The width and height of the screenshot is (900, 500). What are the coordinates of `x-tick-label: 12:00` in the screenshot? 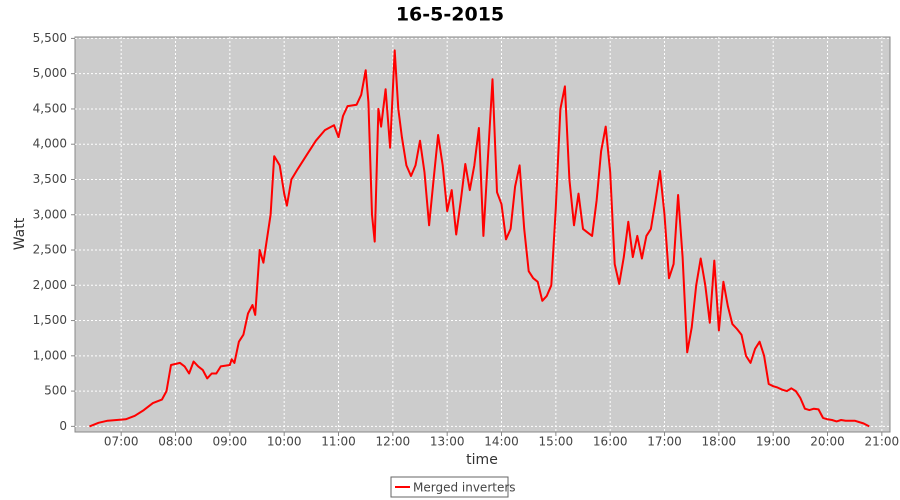 It's located at (393, 442).